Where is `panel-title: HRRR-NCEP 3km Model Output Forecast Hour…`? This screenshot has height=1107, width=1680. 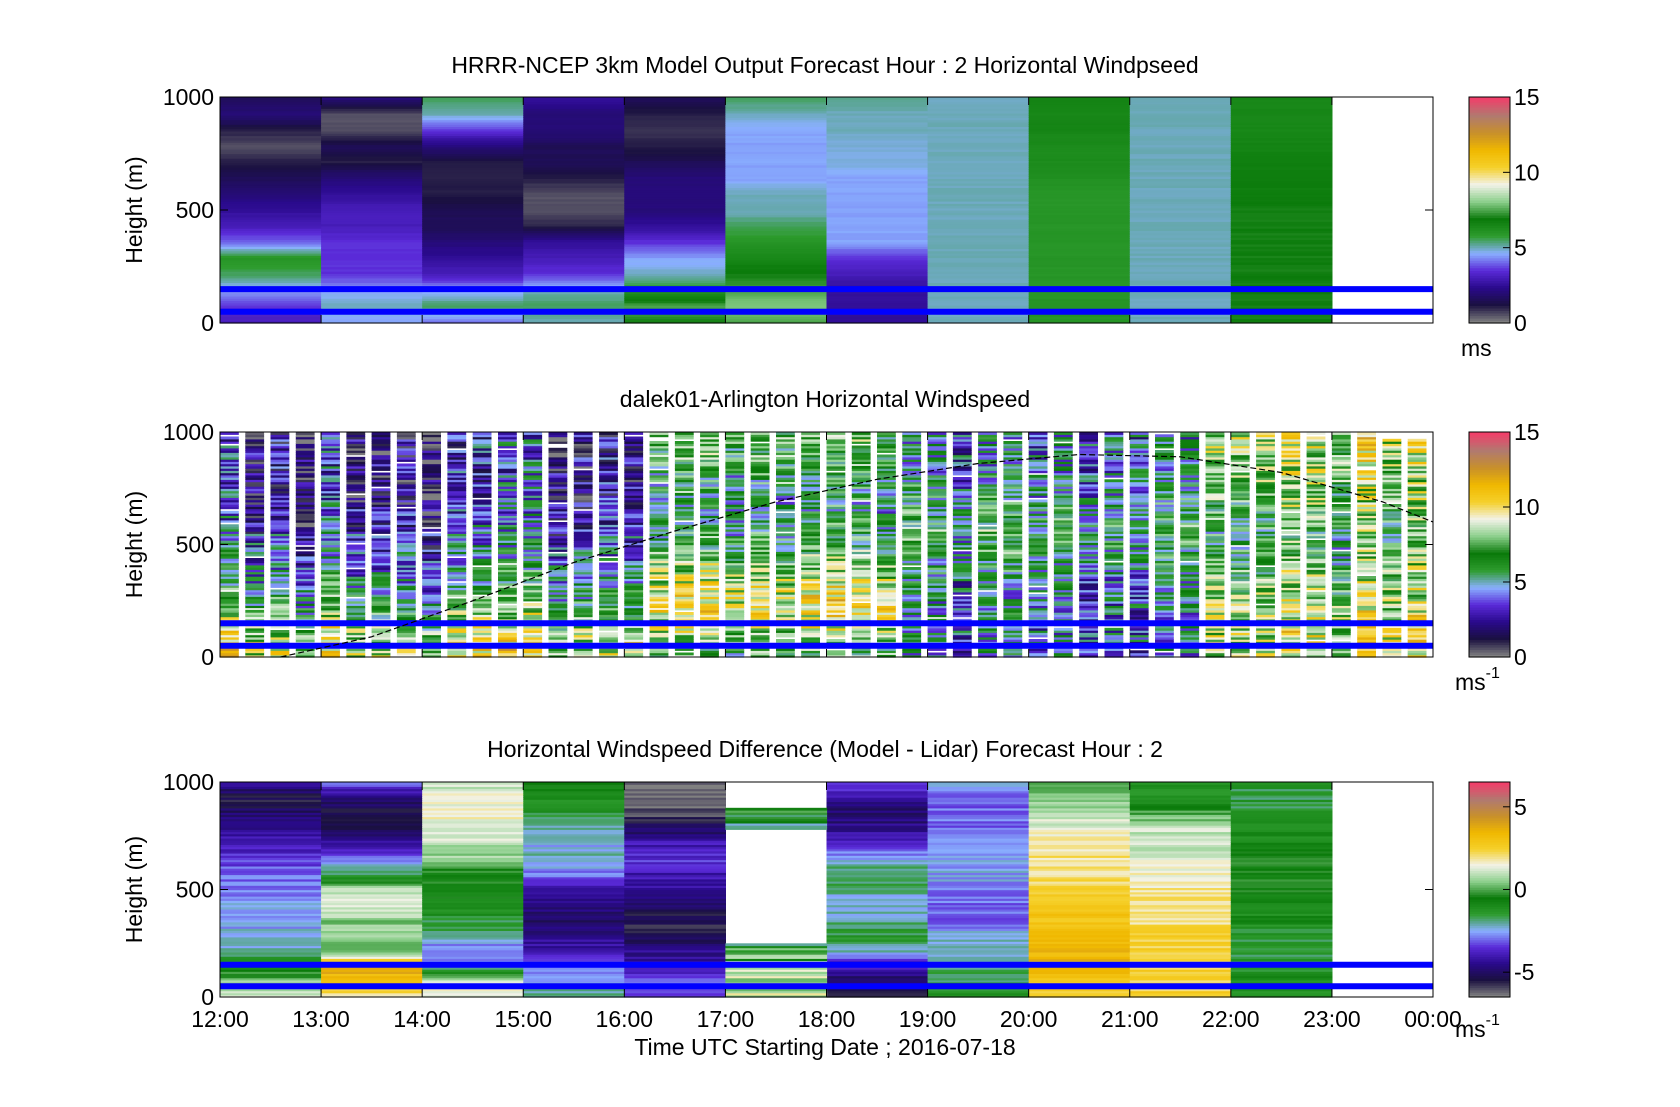 panel-title: HRRR-NCEP 3km Model Output Forecast Hour… is located at coordinates (824, 65).